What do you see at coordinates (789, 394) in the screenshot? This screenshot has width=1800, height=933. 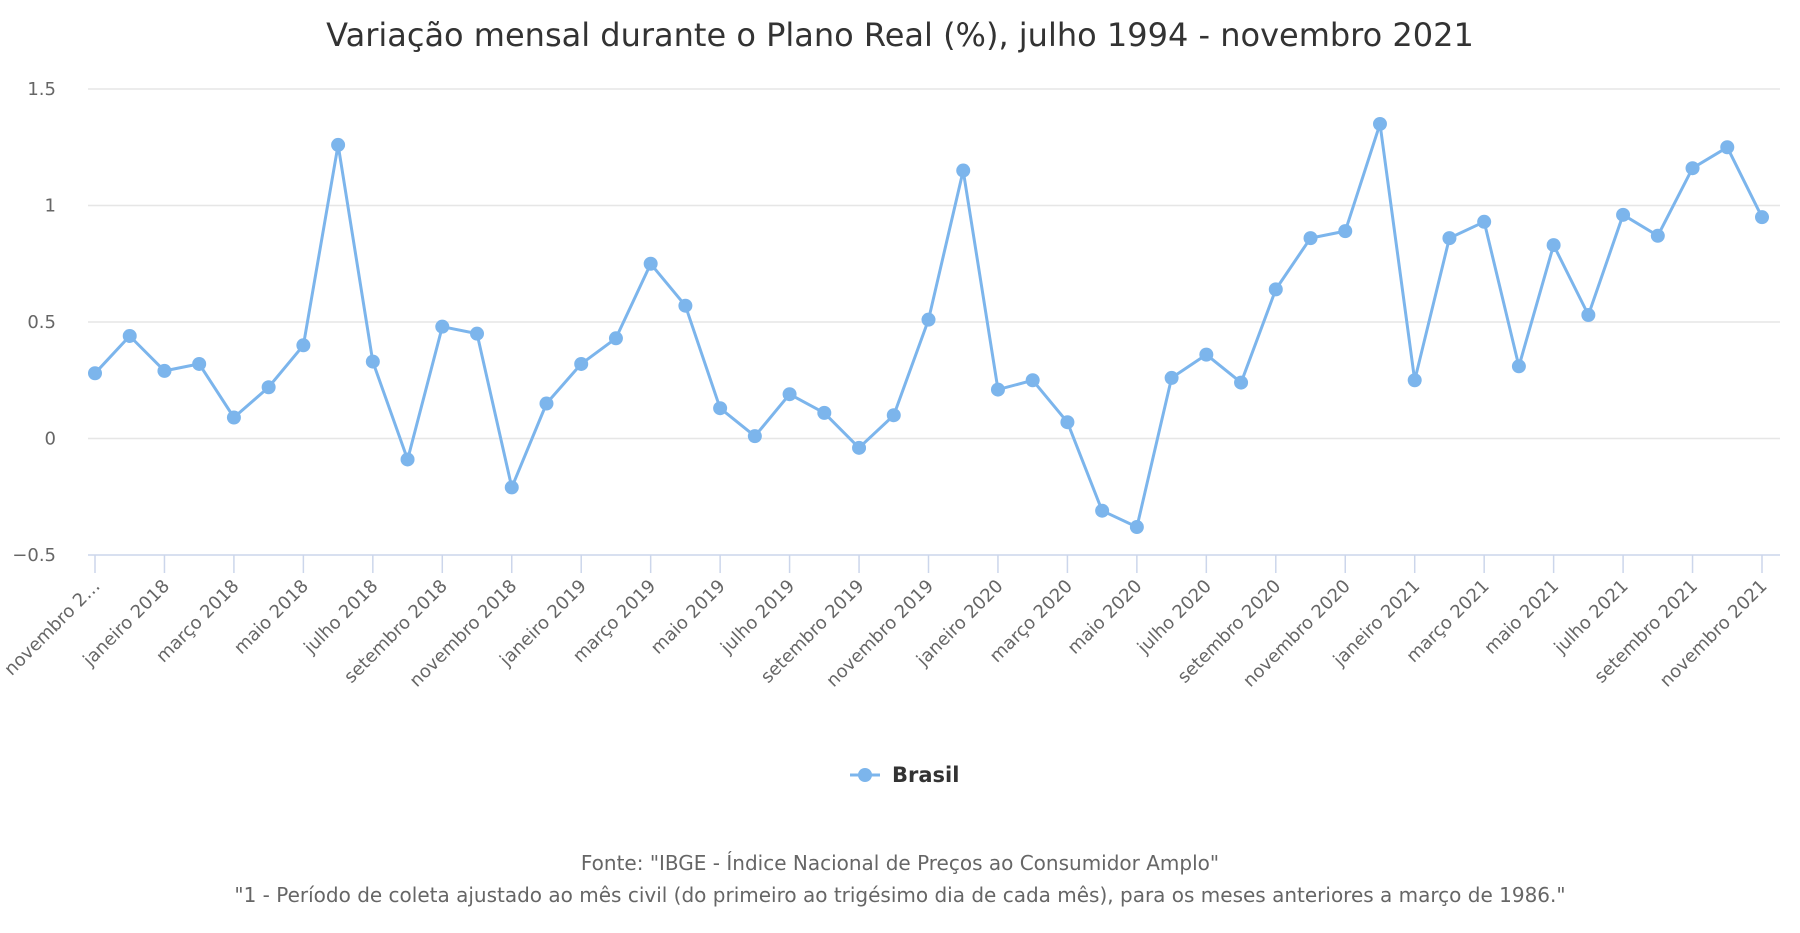 I see `data-point: julho 2019: 0.19` at bounding box center [789, 394].